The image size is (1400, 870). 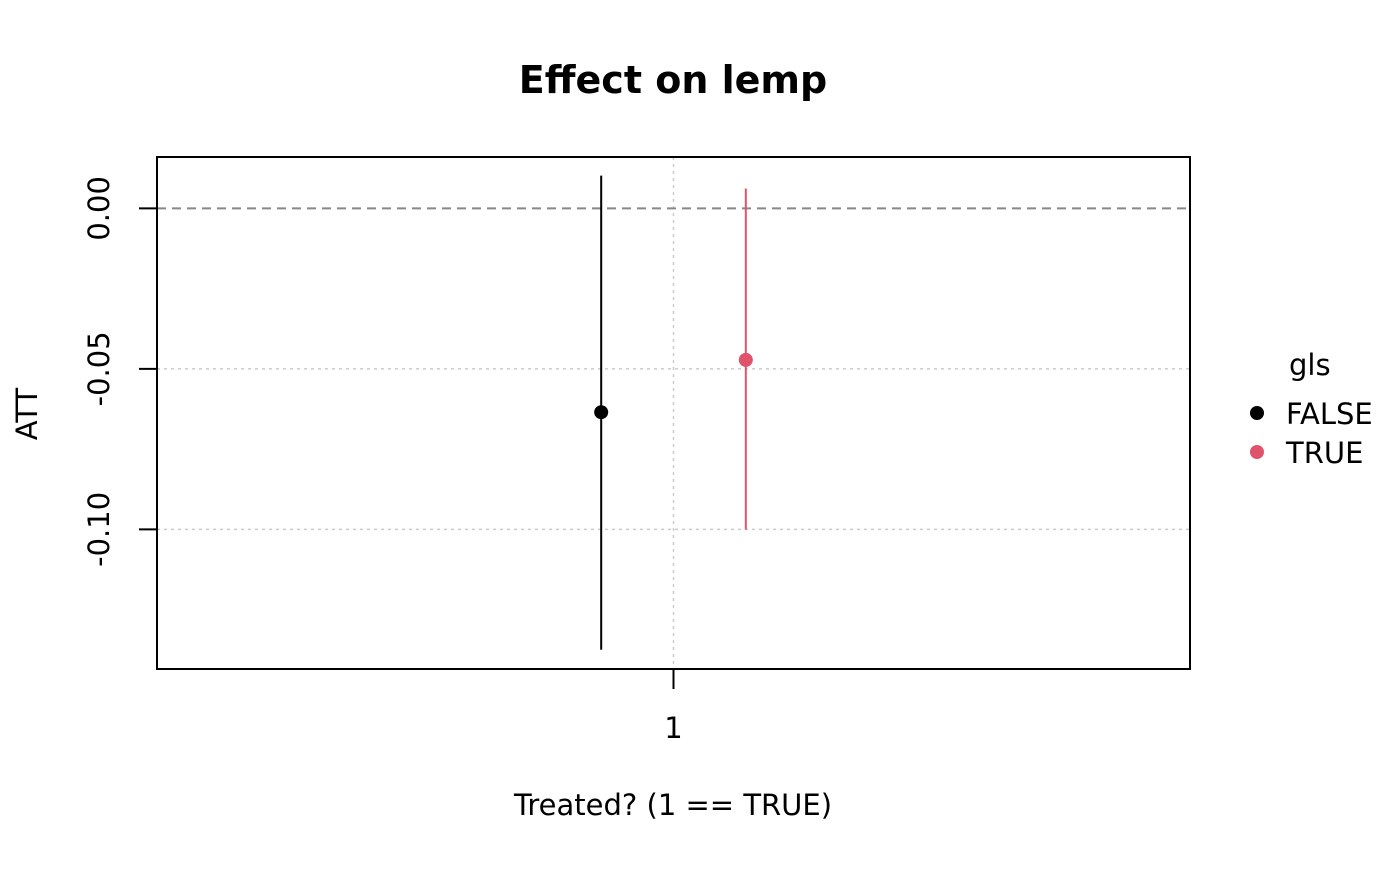 What do you see at coordinates (1257, 413) in the screenshot?
I see `legend-swatch-false` at bounding box center [1257, 413].